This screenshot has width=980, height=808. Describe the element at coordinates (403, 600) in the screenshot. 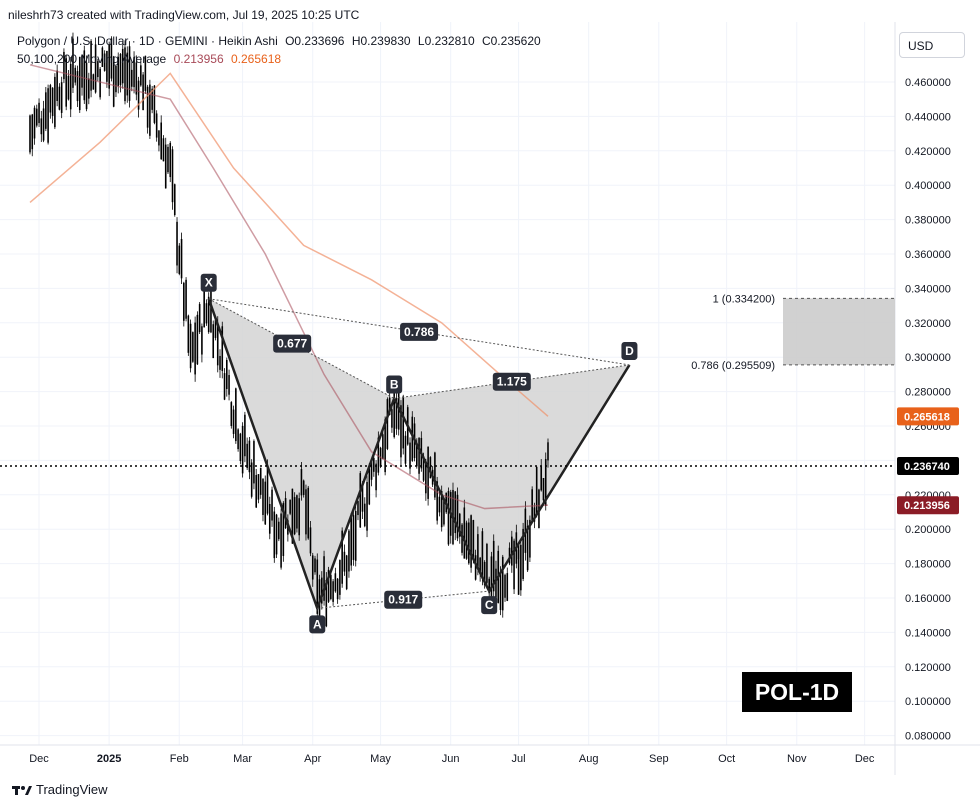

I see `ratio-label: 0.917` at that location.